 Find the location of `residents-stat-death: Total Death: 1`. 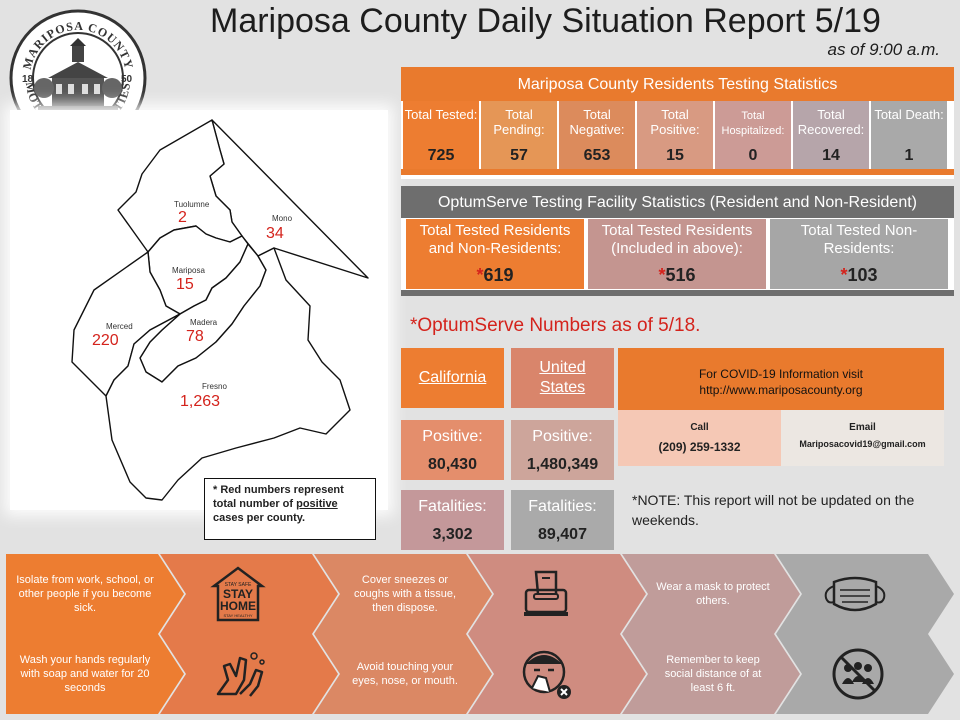

residents-stat-death: Total Death: 1 is located at coordinates (909, 135).